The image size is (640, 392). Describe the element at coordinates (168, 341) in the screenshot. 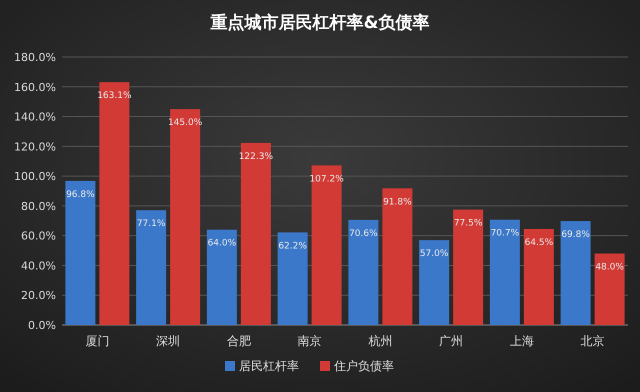

I see `x-tick-label: 深圳` at that location.